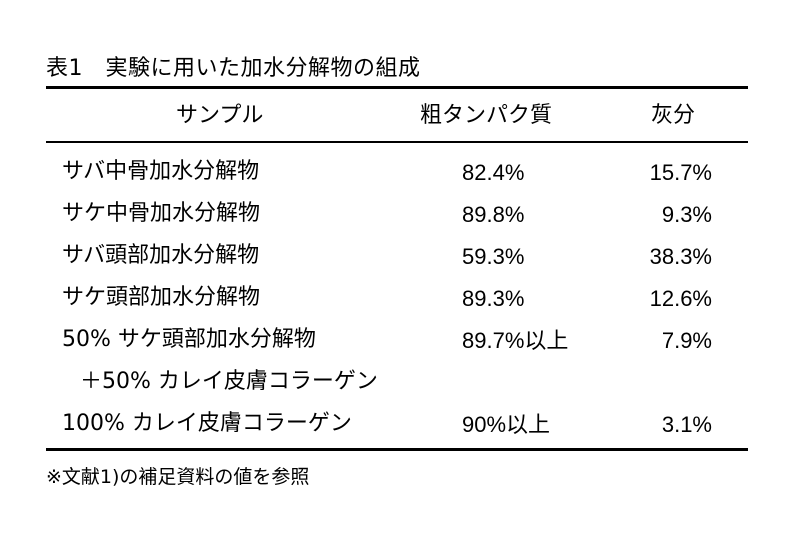 The width and height of the screenshot is (800, 533). I want to click on table-row-5-ash: 7.9%, so click(686, 340).